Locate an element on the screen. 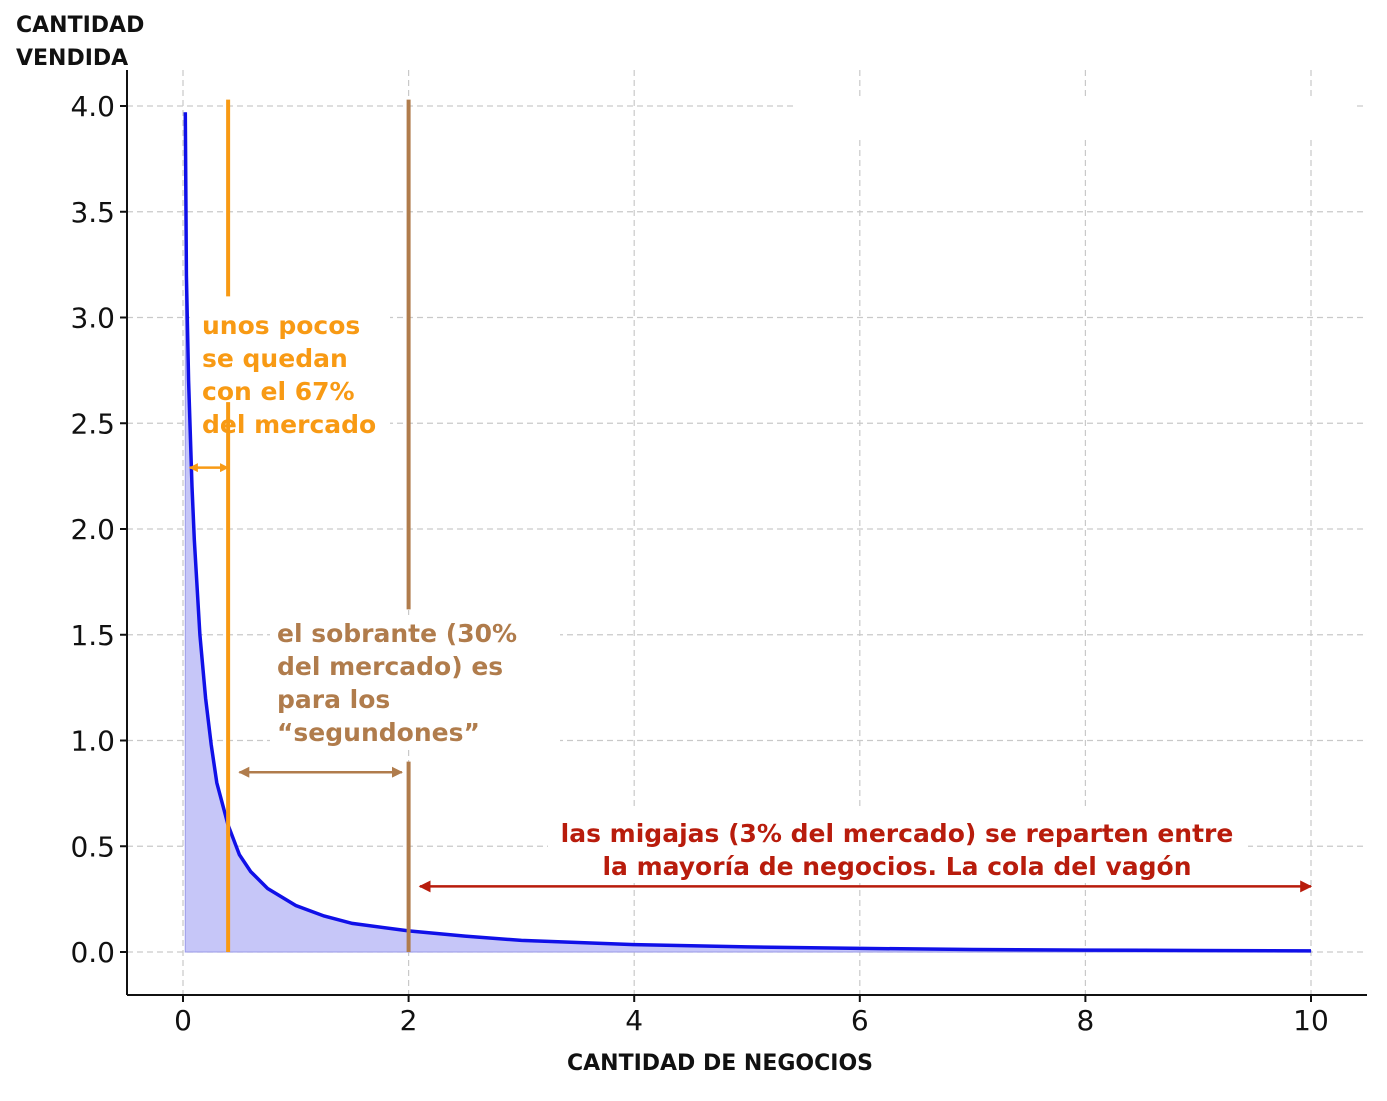 This screenshot has width=1387, height=1101. x-tick-label: 8 is located at coordinates (1085, 1020).